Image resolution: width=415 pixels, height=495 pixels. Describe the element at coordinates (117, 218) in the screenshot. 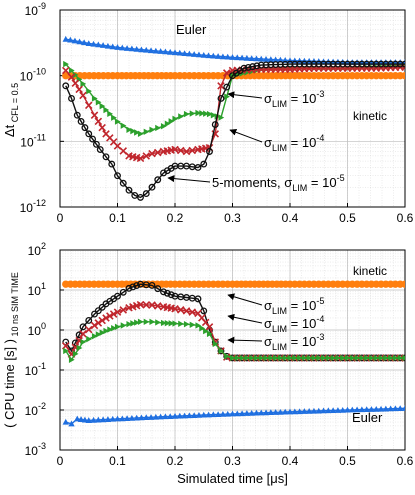

I see `x-tick-label: 0.1` at that location.